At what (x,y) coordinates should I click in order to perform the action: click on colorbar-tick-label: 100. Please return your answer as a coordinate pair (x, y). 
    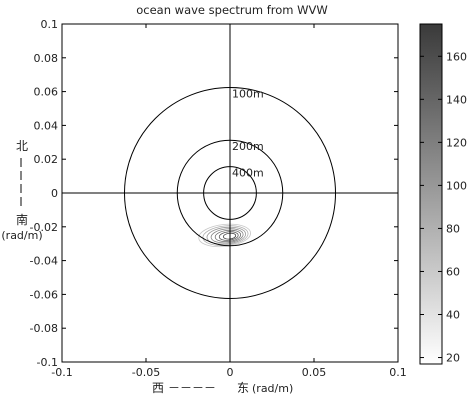
    Looking at the image, I should click on (456, 185).